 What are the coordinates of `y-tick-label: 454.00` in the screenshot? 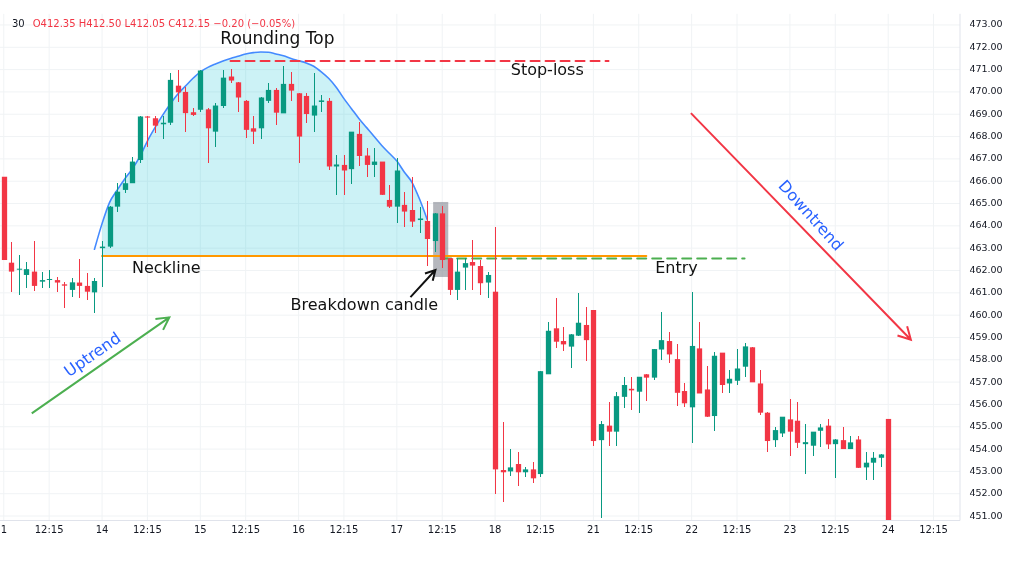 It's located at (986, 448).